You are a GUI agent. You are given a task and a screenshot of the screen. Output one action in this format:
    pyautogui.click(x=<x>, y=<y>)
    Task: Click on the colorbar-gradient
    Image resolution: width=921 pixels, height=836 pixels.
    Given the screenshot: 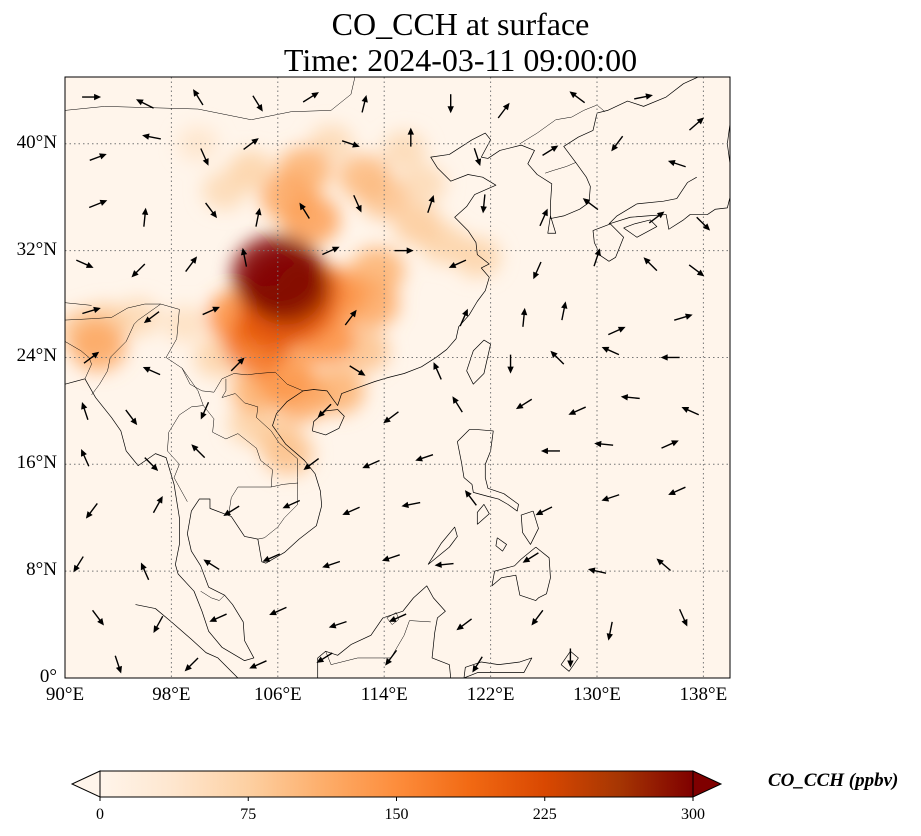 What is the action you would take?
    pyautogui.click(x=396, y=784)
    